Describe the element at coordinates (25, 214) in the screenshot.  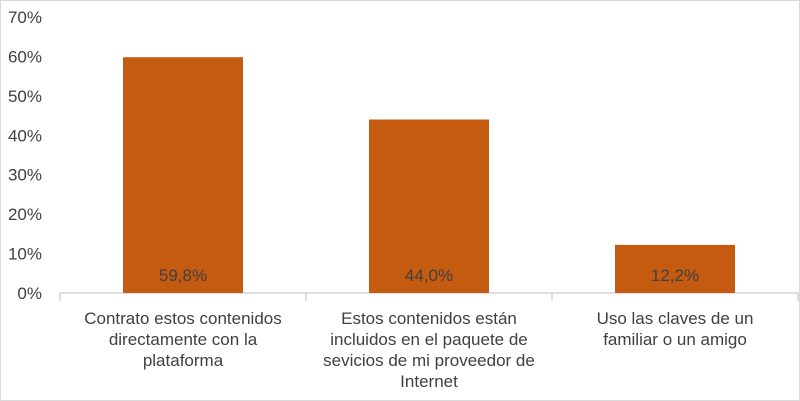
I see `y-tick-label: 20%` at that location.